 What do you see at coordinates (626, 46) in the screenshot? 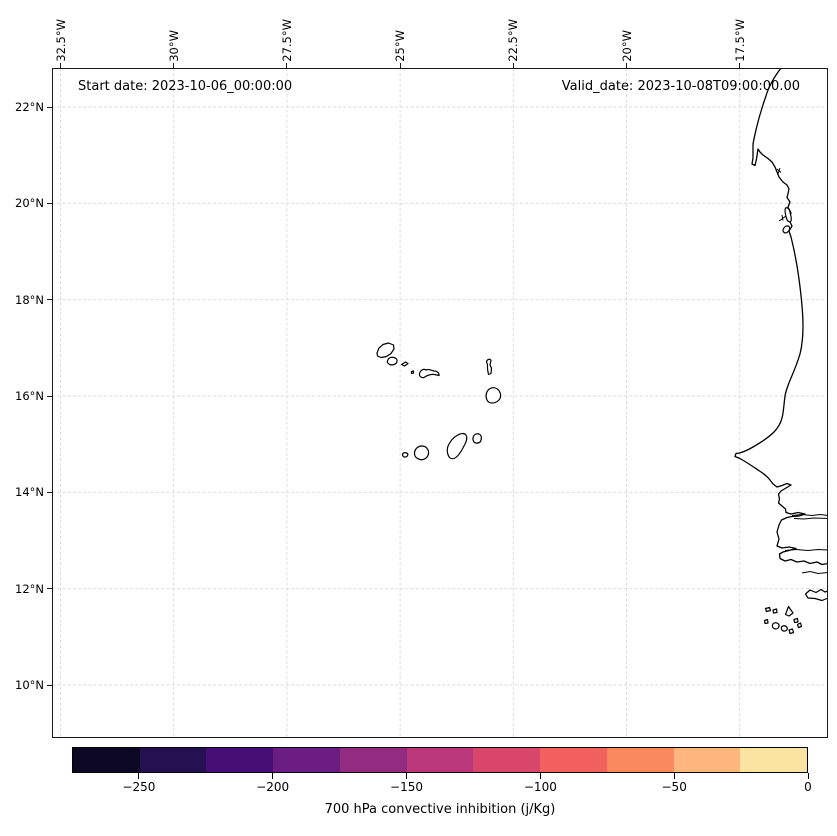
I see `top-tick-label-text: 20°W` at bounding box center [626, 46].